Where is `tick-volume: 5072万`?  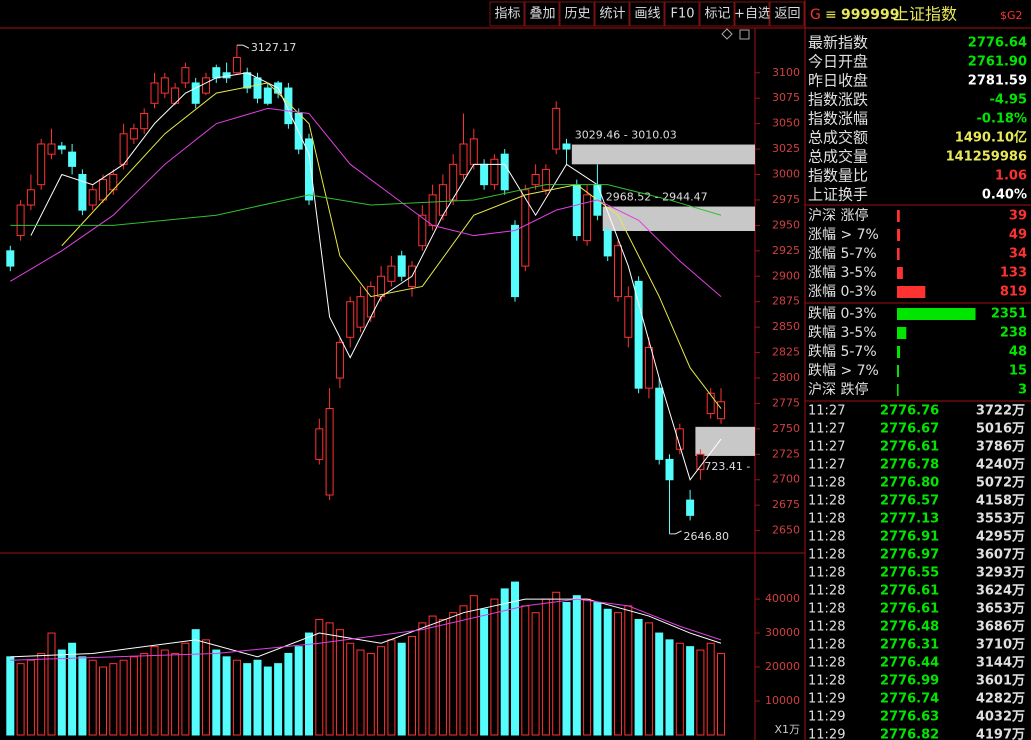
tick-volume: 5072万 is located at coordinates (1000, 483).